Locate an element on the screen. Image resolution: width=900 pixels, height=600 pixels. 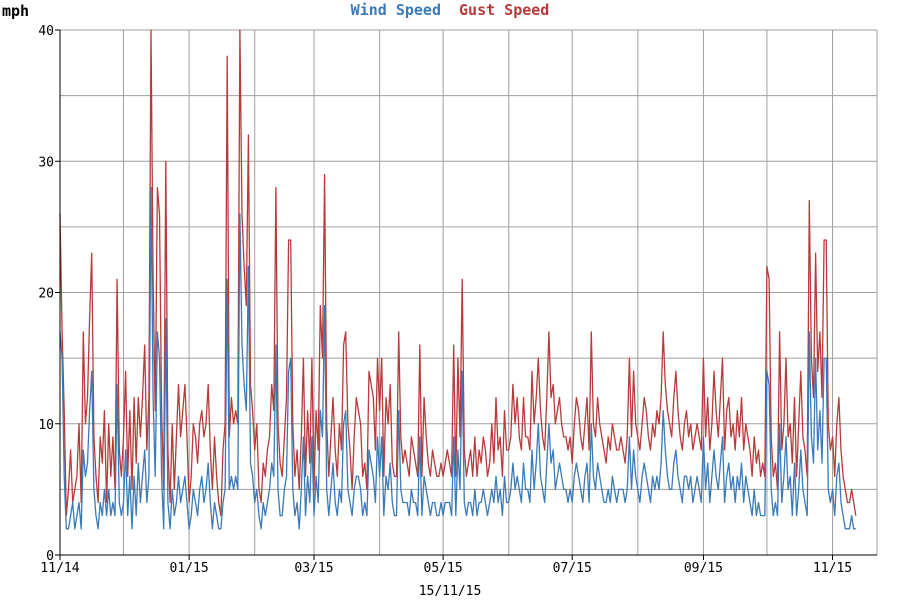
y-tick-label: 30 is located at coordinates (46, 162).